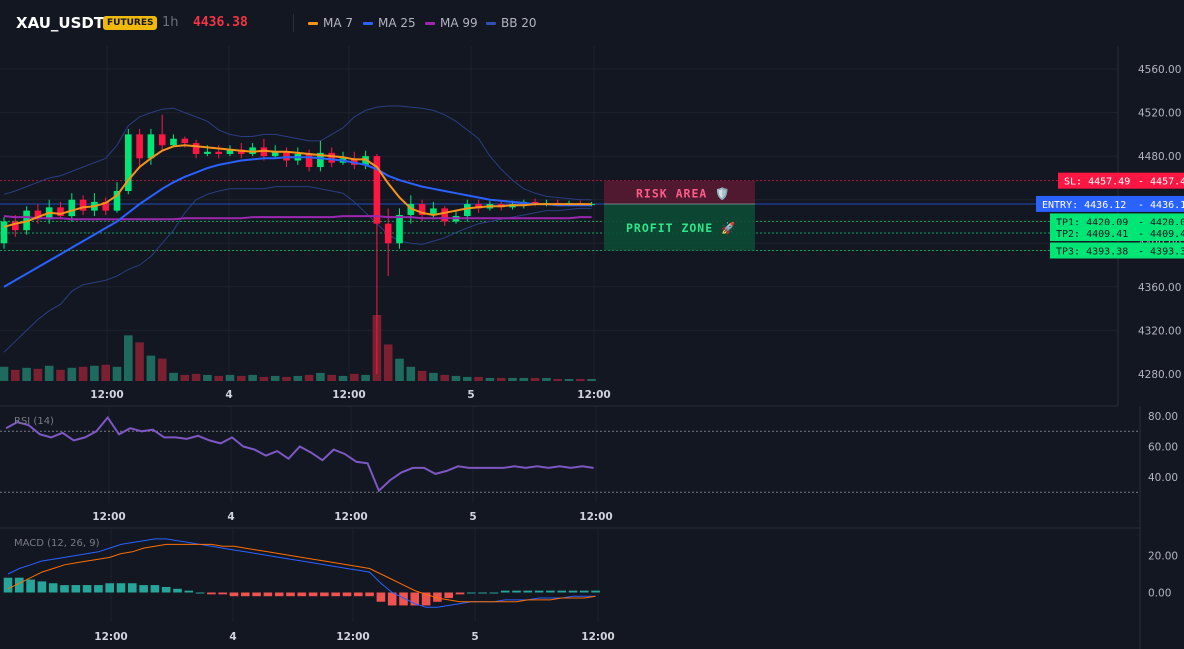 The height and width of the screenshot is (649, 1184). What do you see at coordinates (1163, 478) in the screenshot?
I see `rsi-axis-tick: 40.00` at bounding box center [1163, 478].